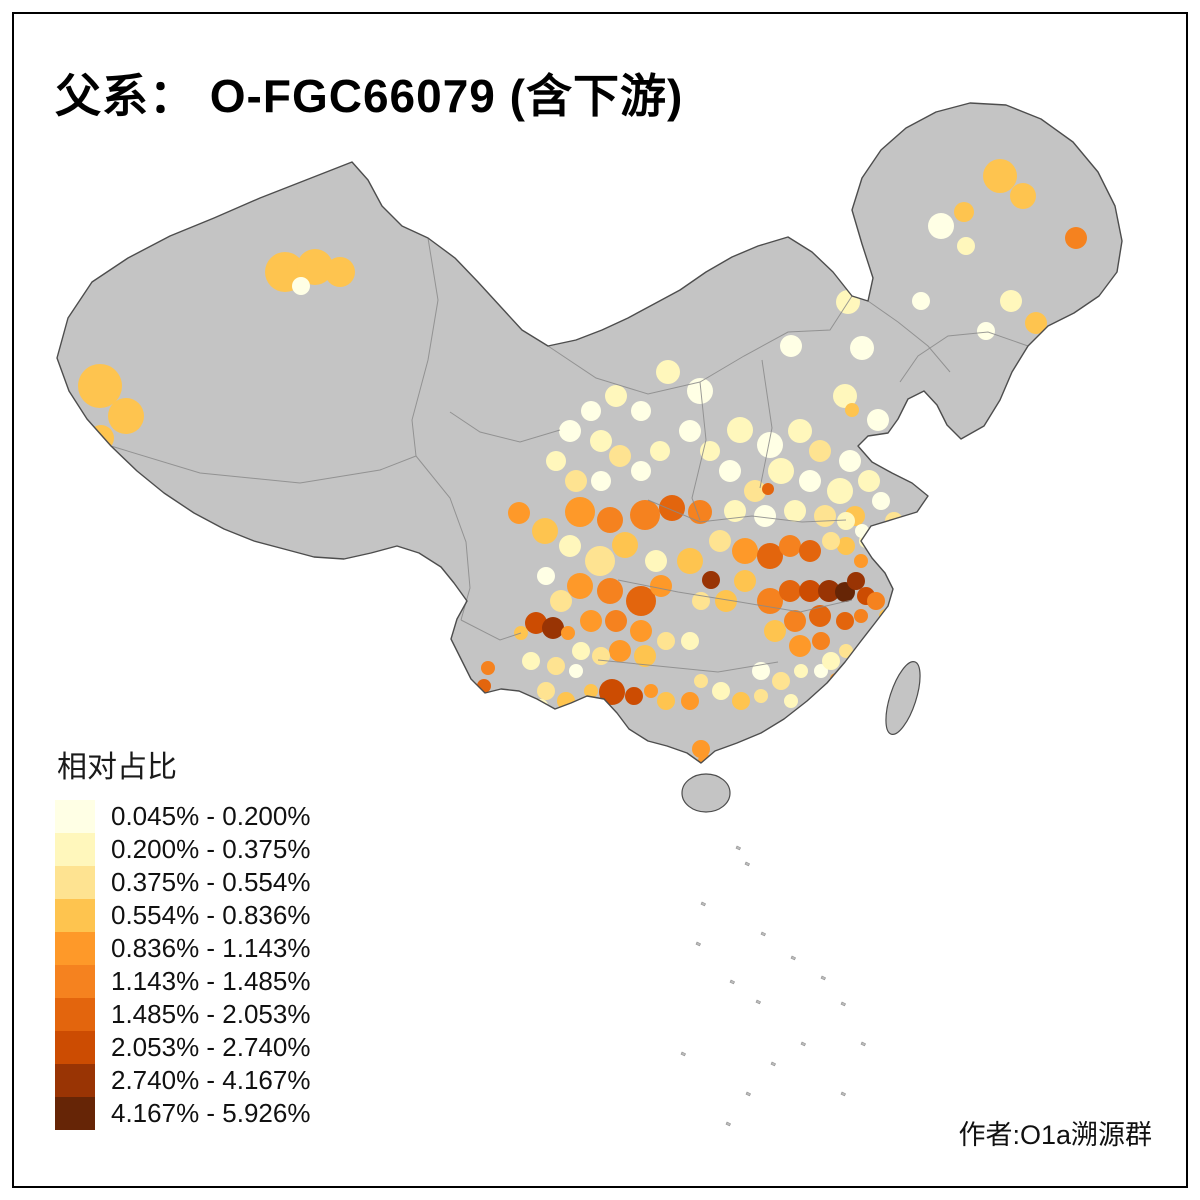  I want to click on legend-row: 4.167% - 5.926%, so click(182, 1113).